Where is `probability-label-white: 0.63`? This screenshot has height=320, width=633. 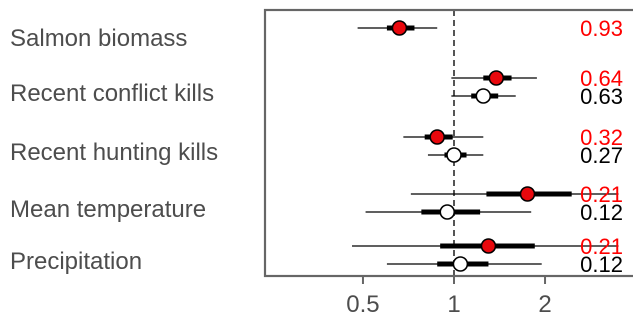
probability-label-white: 0.63 is located at coordinates (601, 96).